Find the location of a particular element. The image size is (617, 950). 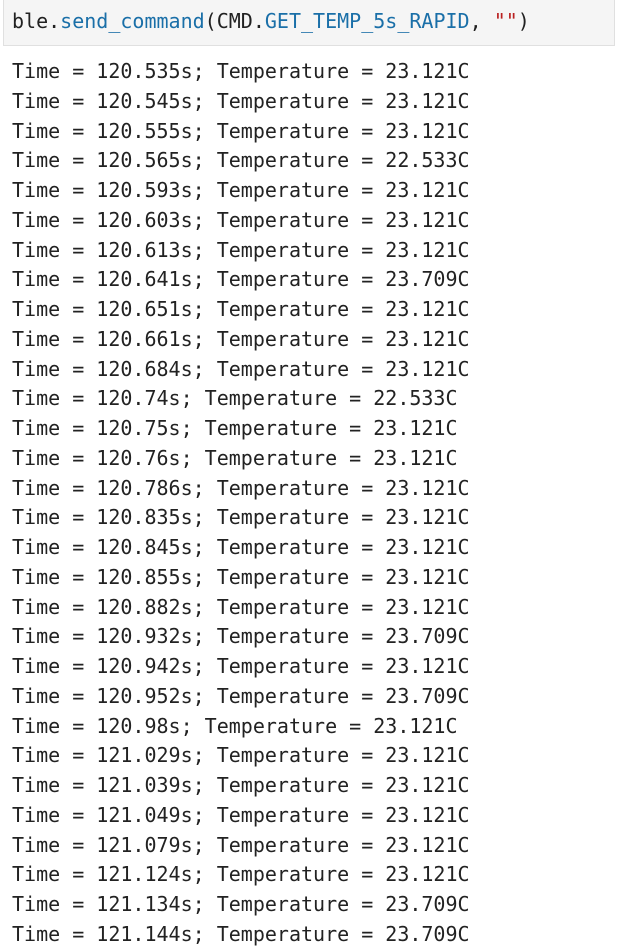

output-line: Time = 120.545s; Temperature = 23.121C is located at coordinates (241, 100).